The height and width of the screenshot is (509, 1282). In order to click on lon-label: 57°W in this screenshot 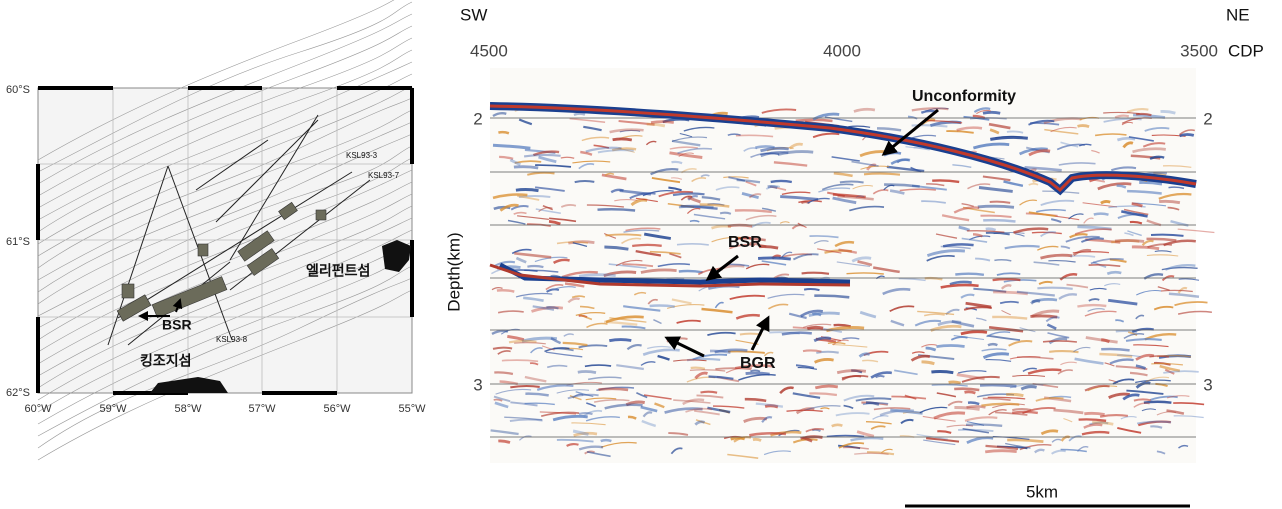, I will do `click(262, 409)`.